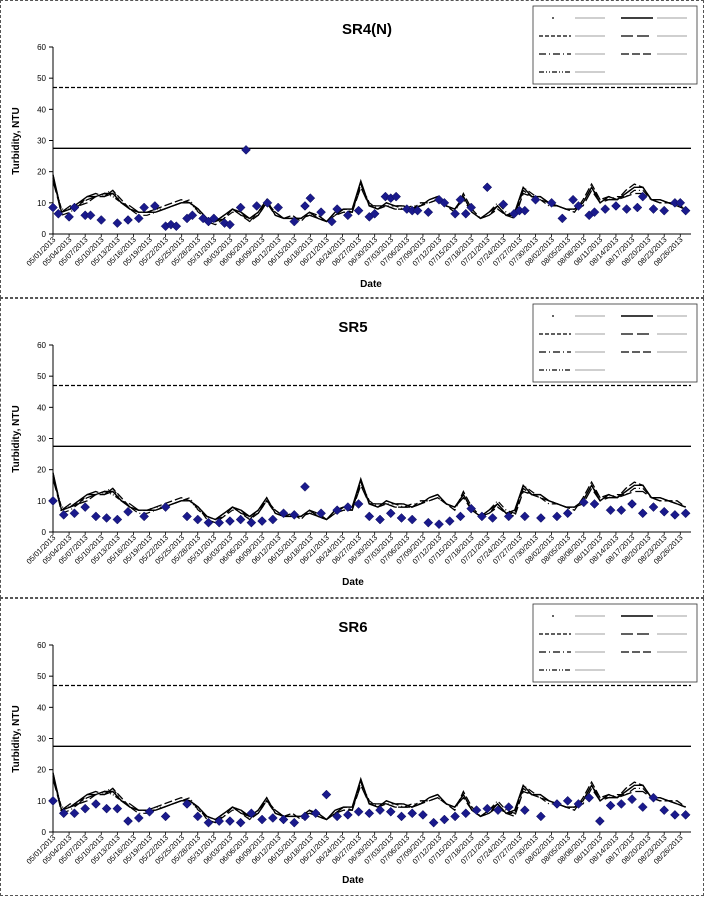 The height and width of the screenshot is (897, 704). What do you see at coordinates (41, 439) in the screenshot?
I see `y-tick-label: 30` at bounding box center [41, 439].